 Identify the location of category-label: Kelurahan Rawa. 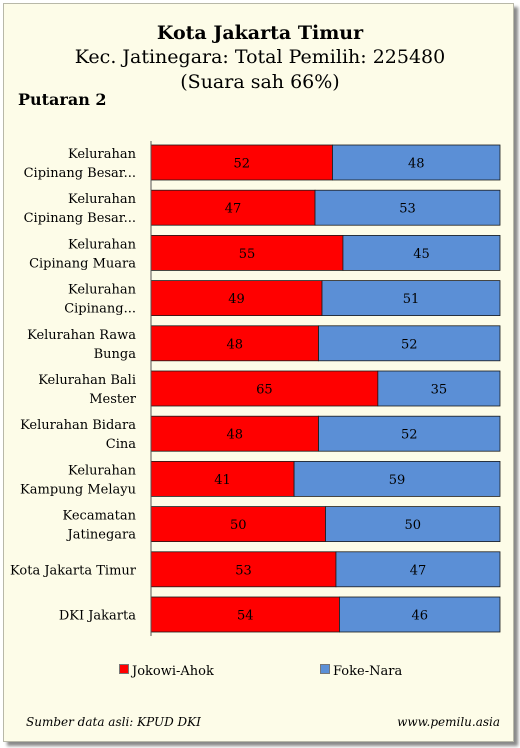
(81, 335).